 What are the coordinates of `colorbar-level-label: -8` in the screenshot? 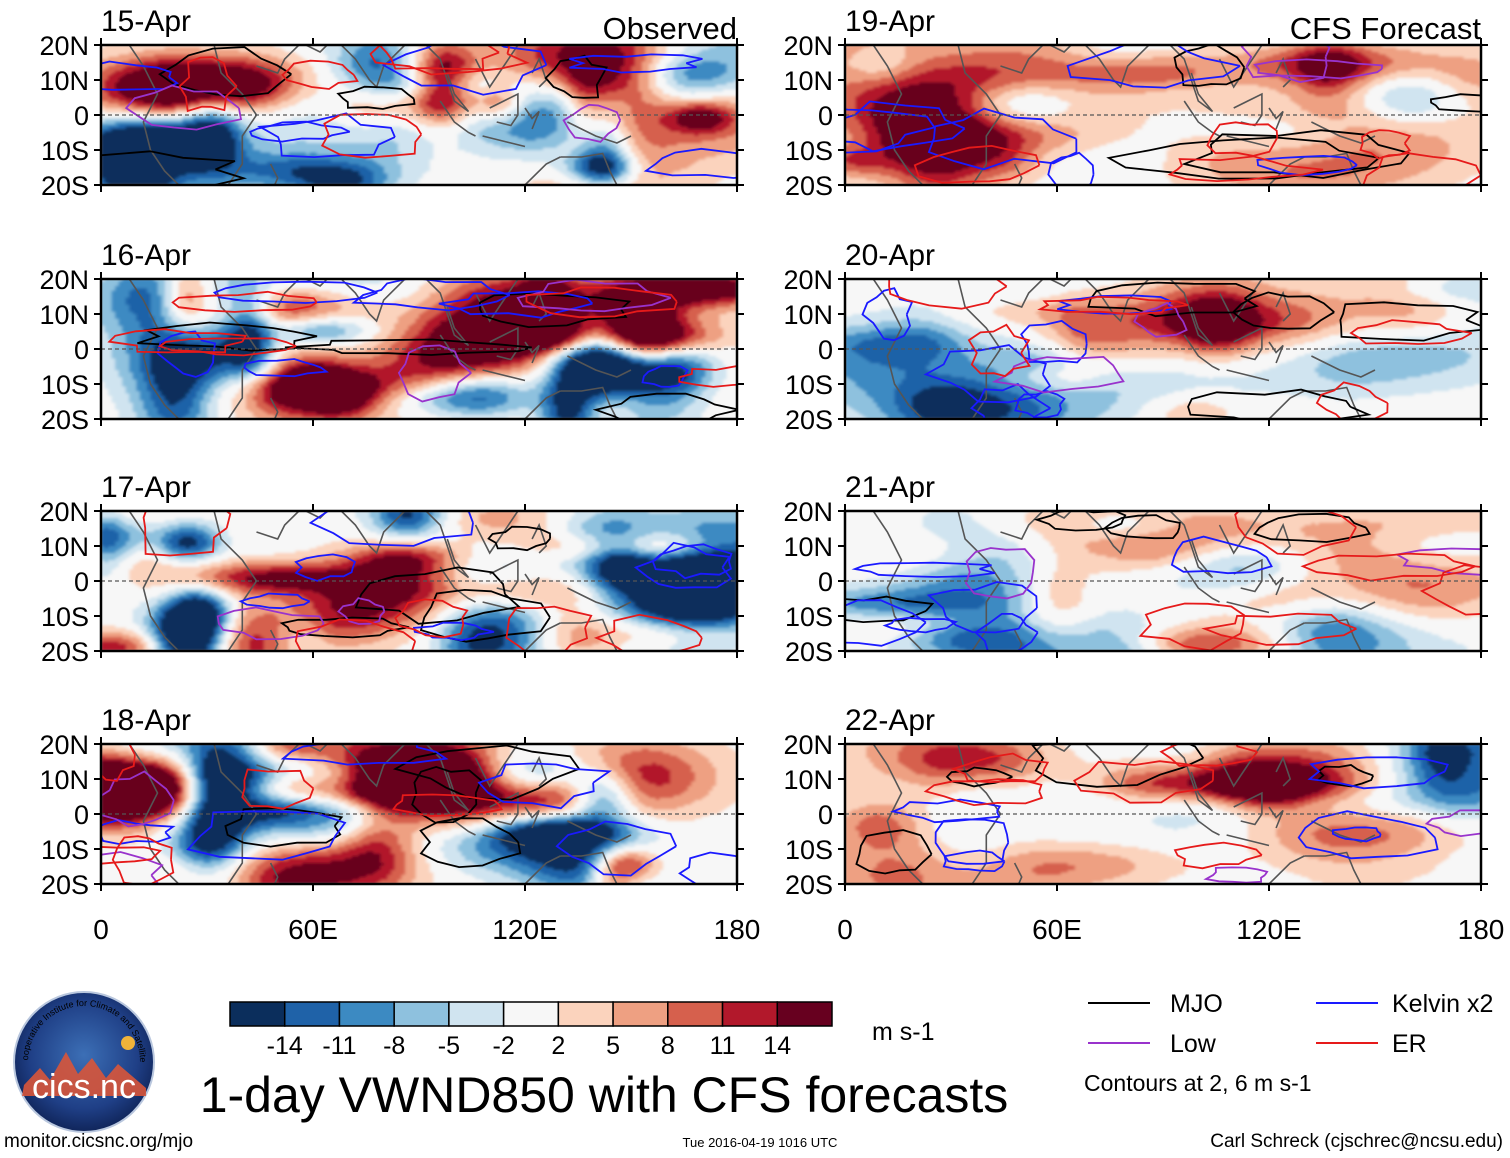 It's located at (394, 1046).